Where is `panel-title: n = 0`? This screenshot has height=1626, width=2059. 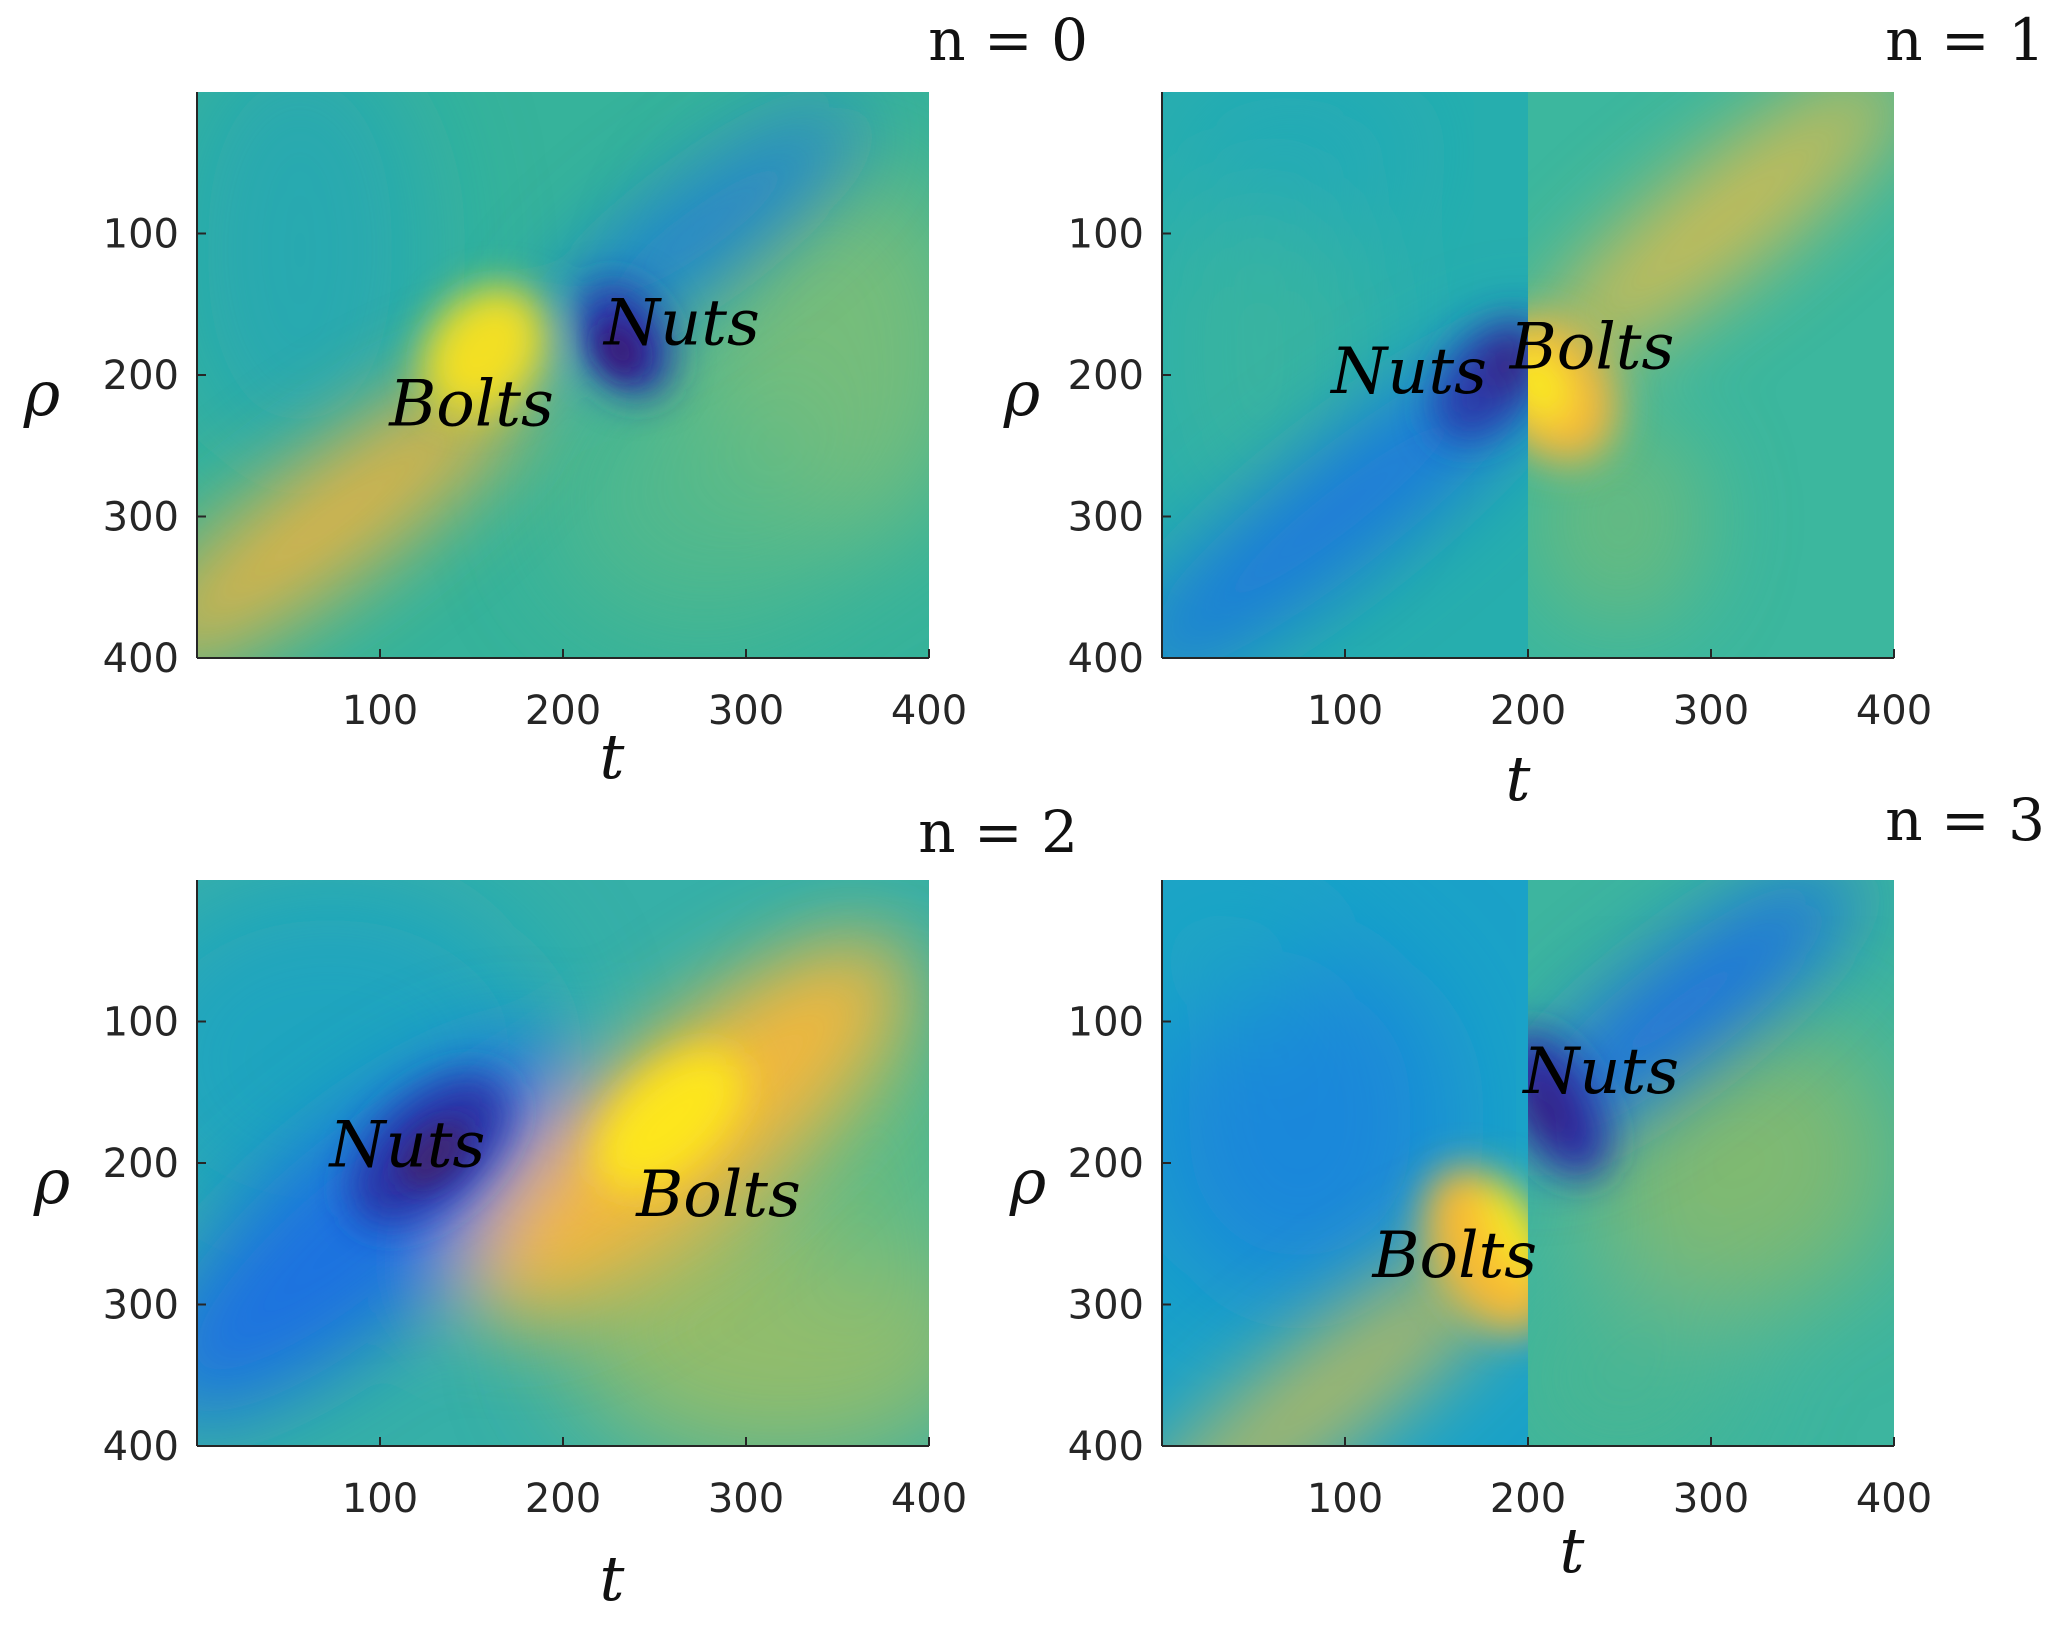
panel-title: n = 0 is located at coordinates (1008, 40).